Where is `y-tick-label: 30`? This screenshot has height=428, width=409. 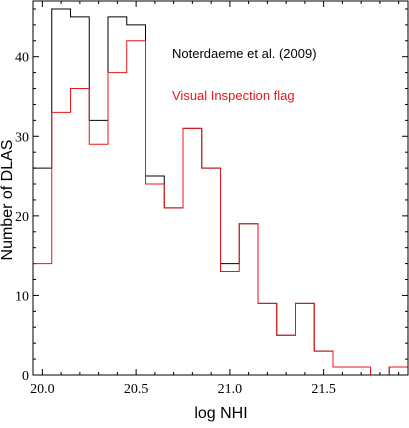 y-tick-label: 30 is located at coordinates (22, 137).